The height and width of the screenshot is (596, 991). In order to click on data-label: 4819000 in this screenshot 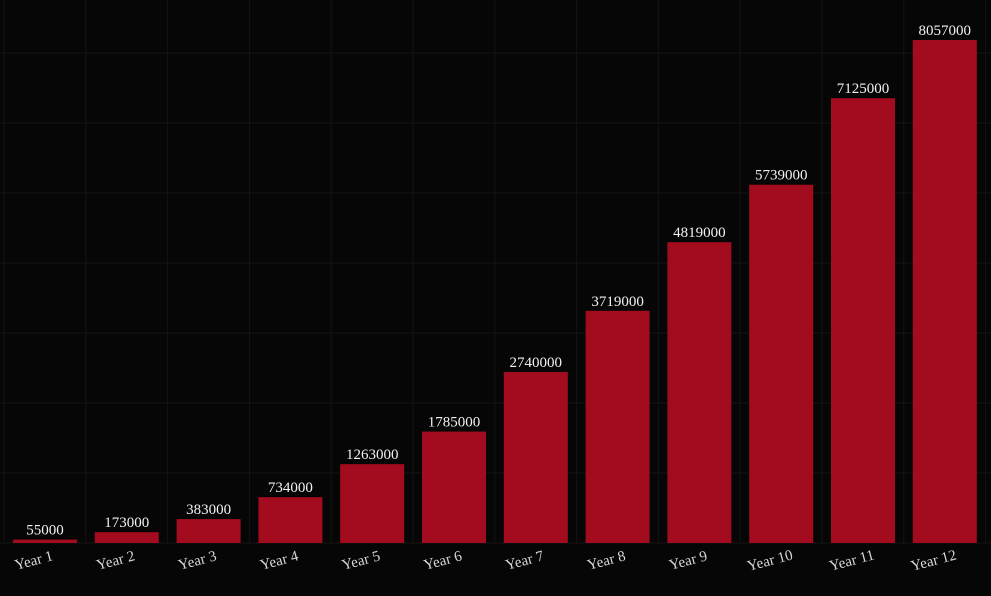, I will do `click(699, 233)`.